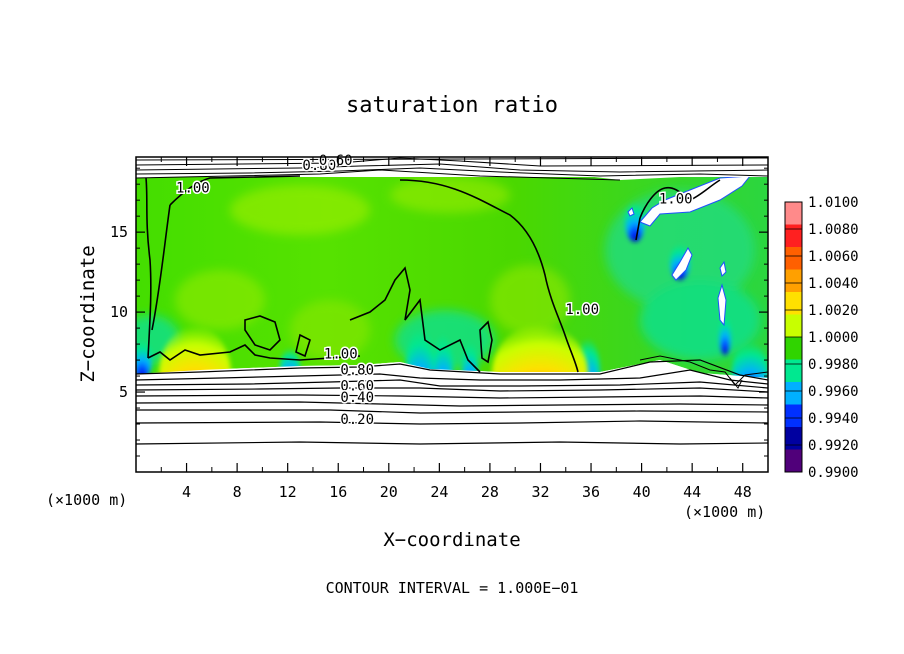 The width and height of the screenshot is (904, 654). Describe the element at coordinates (123, 392) in the screenshot. I see `y-tick-label: 5` at that location.